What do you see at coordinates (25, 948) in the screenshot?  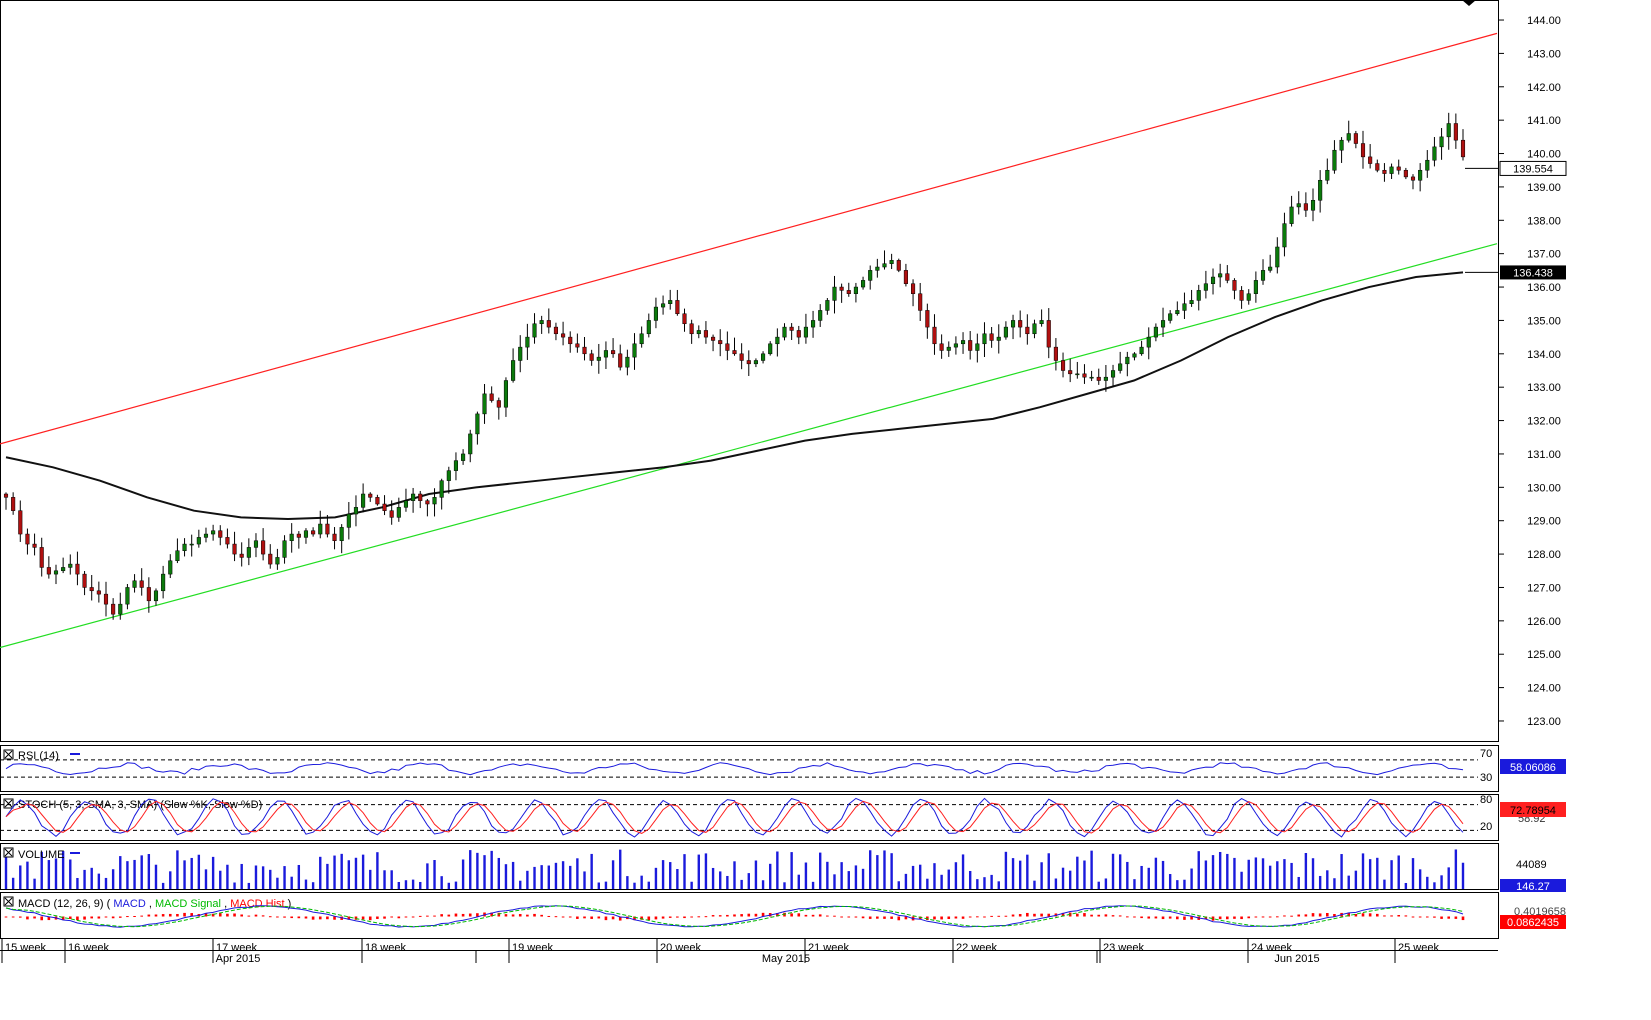 I see `week-label: 15 week` at bounding box center [25, 948].